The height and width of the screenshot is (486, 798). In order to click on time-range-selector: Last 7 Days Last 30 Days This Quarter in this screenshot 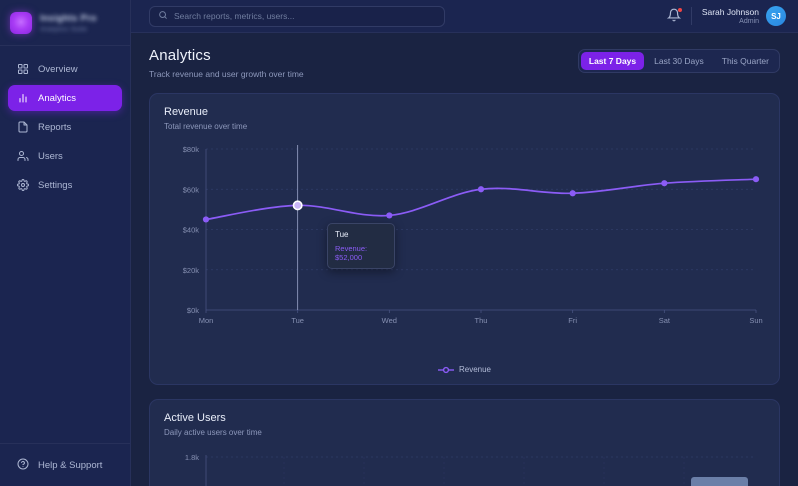, I will do `click(678, 61)`.